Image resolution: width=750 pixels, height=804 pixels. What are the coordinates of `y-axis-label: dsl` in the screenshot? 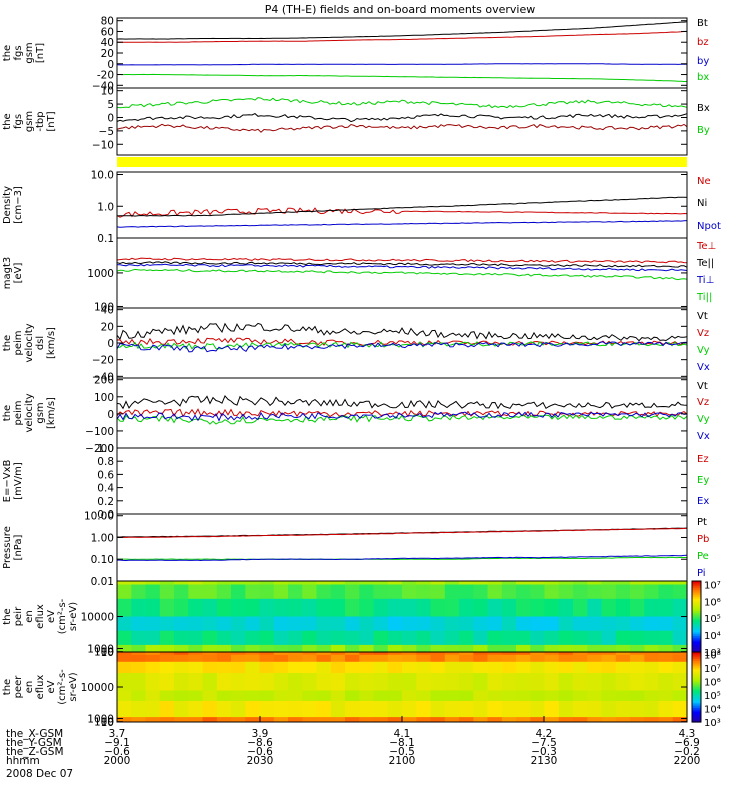 It's located at (40, 343).